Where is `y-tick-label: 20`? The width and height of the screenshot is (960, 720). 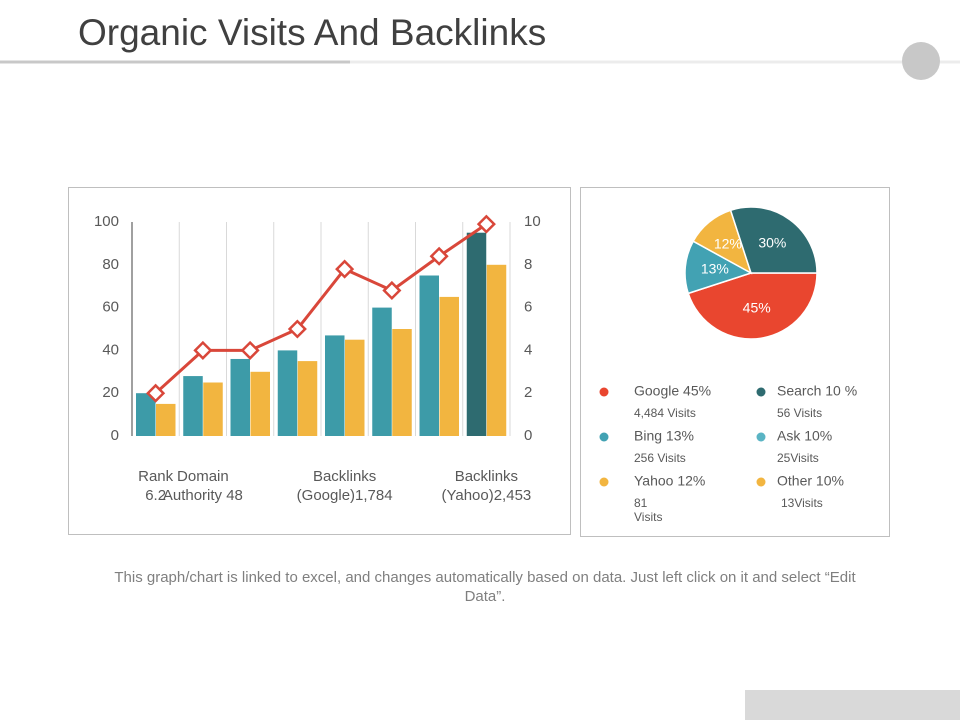 y-tick-label: 20 is located at coordinates (110, 392).